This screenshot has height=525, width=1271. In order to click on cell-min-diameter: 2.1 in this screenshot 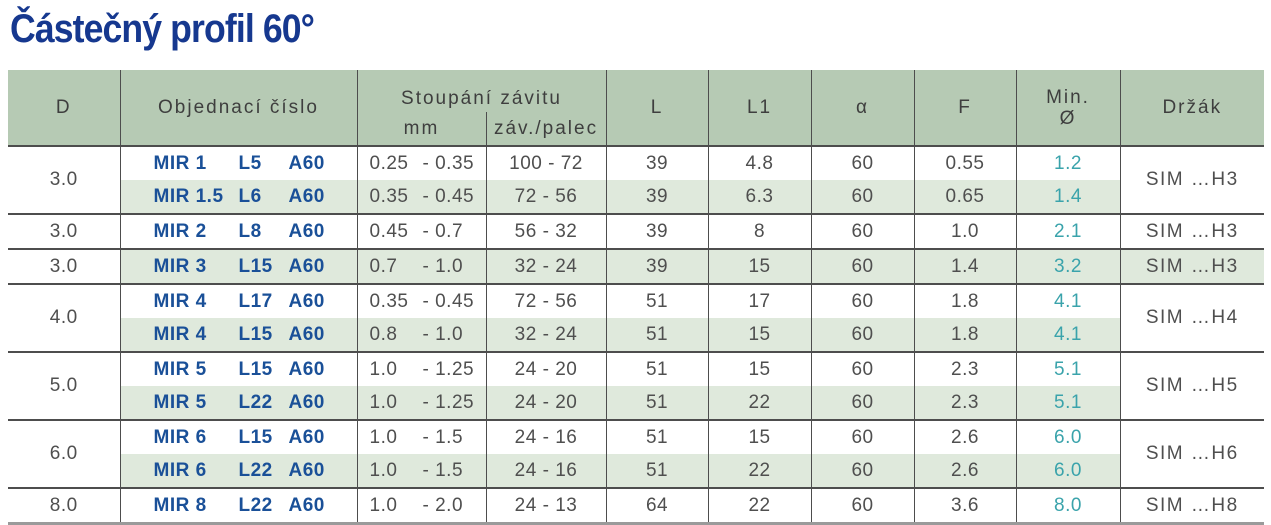, I will do `click(1068, 231)`.